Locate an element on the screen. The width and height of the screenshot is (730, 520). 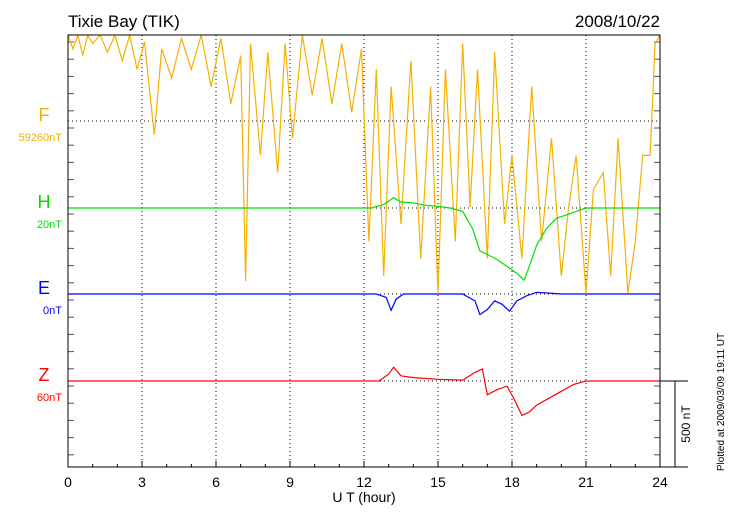
series-F-name: F is located at coordinates (44, 115).